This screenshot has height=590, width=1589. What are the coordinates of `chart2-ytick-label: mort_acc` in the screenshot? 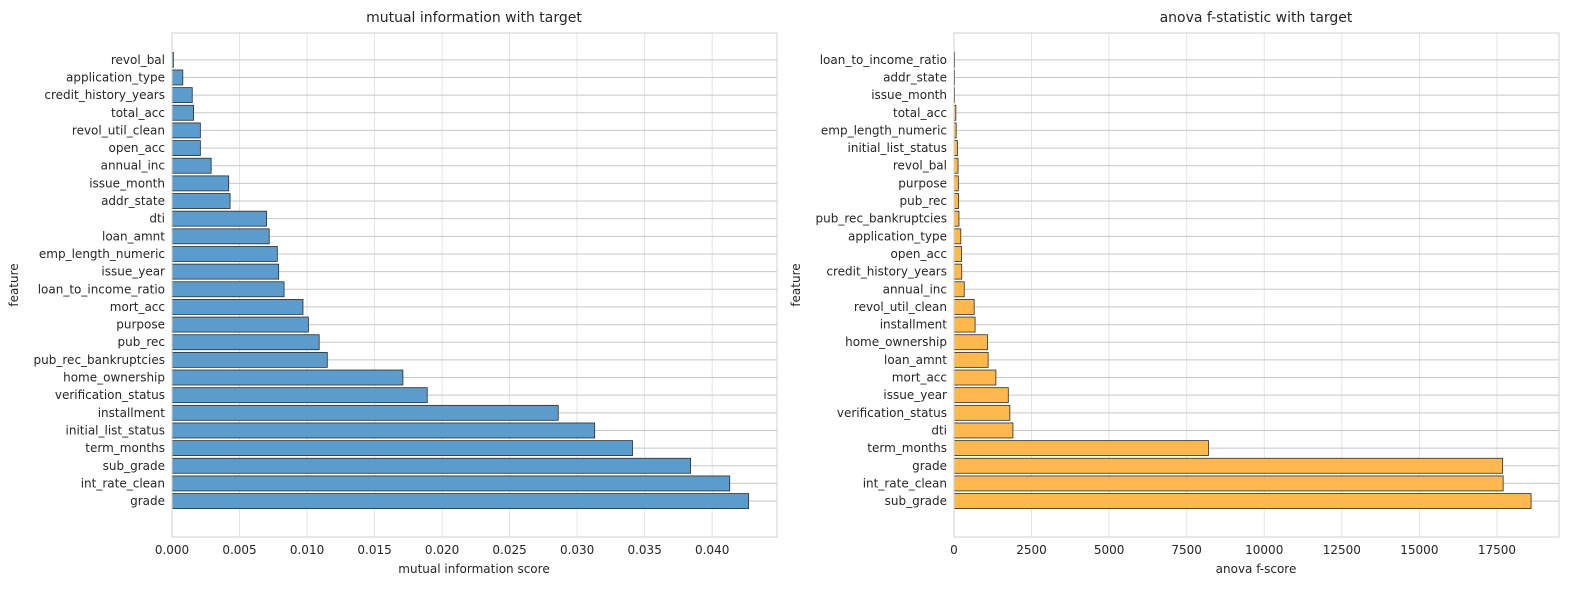 It's located at (919, 378).